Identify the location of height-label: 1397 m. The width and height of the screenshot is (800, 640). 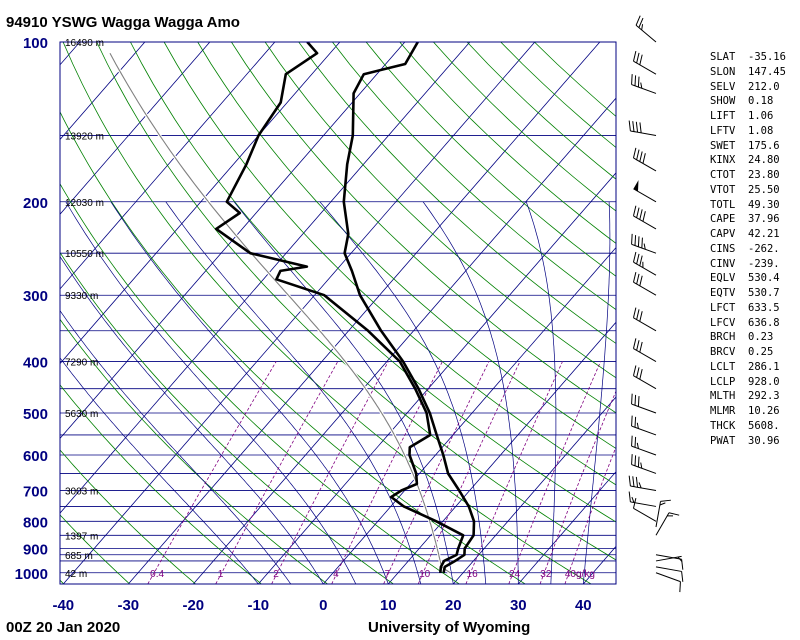
(81, 536).